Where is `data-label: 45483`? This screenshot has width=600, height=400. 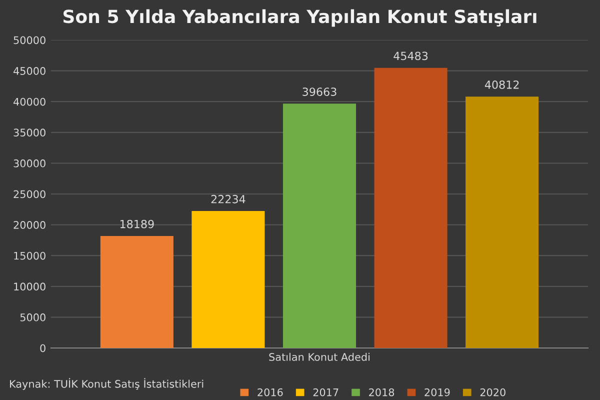 data-label: 45483 is located at coordinates (411, 56).